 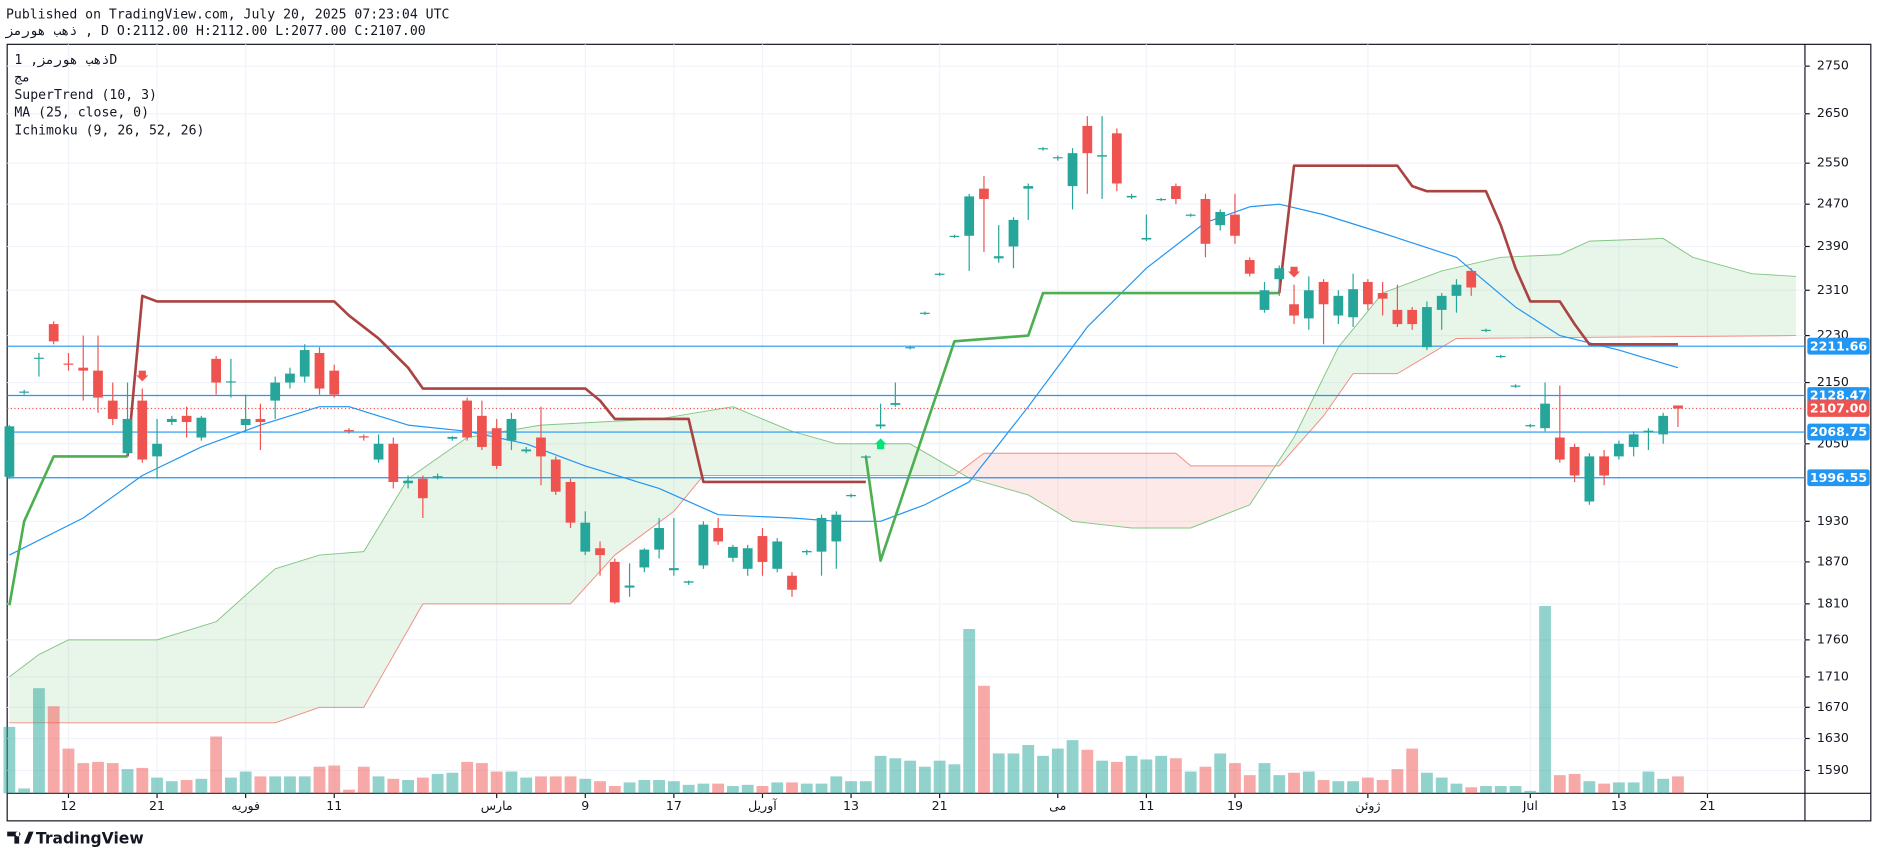 What do you see at coordinates (1833, 65) in the screenshot?
I see `y-tick-label: 2750` at bounding box center [1833, 65].